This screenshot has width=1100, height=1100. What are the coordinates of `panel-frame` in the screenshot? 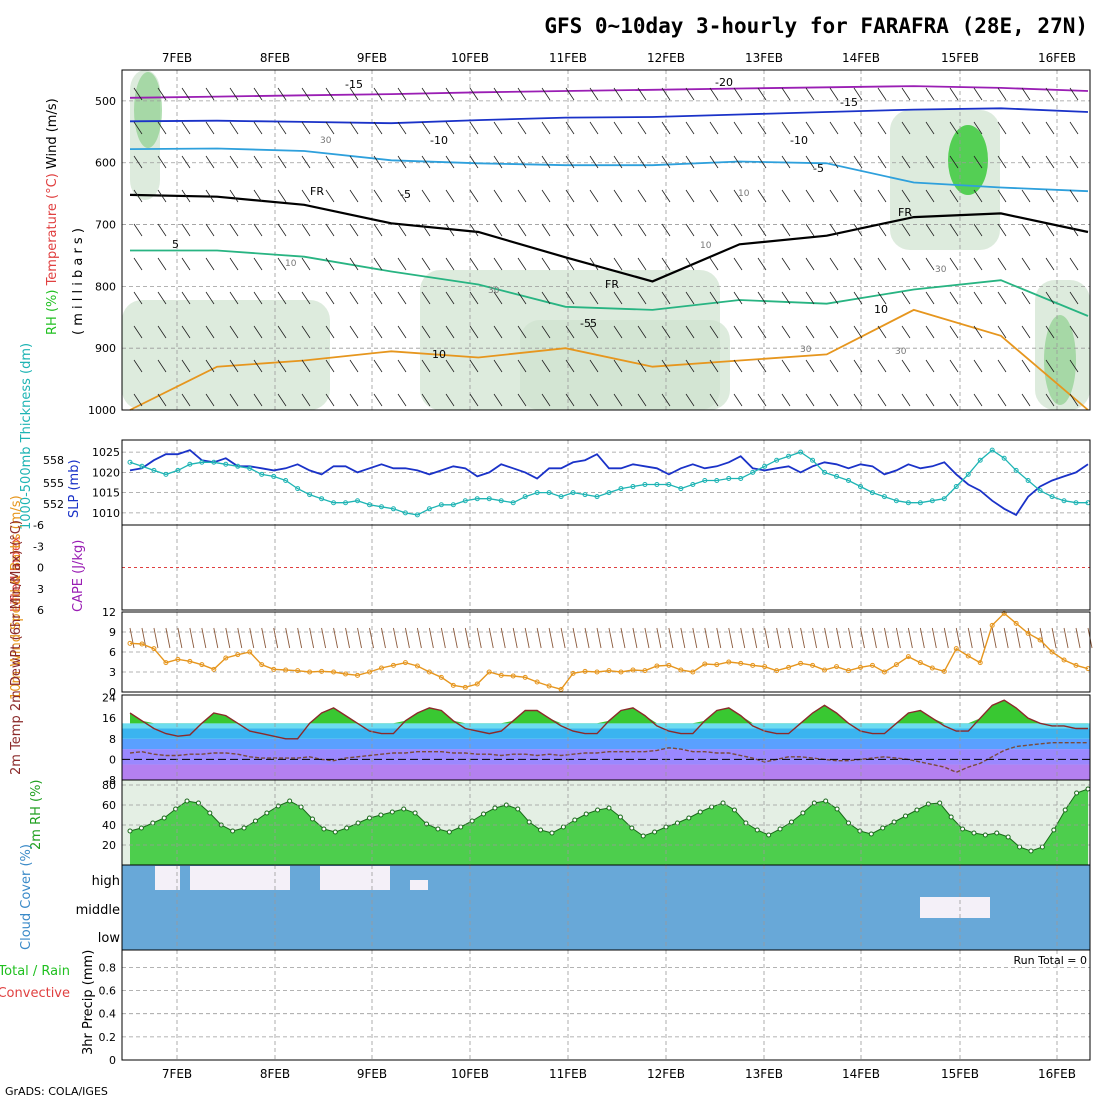 It's located at (606, 652).